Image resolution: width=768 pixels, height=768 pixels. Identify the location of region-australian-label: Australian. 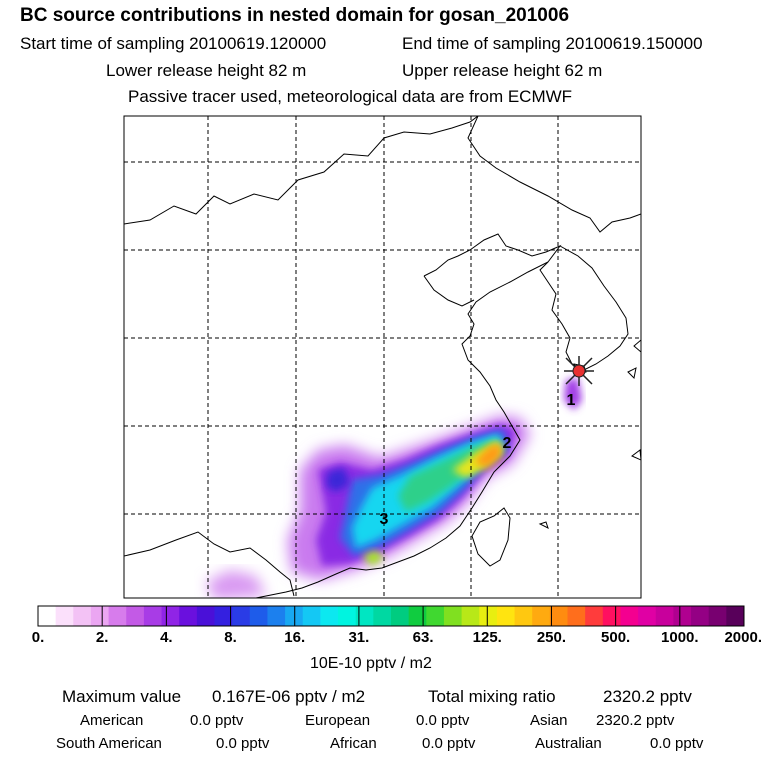
(568, 743).